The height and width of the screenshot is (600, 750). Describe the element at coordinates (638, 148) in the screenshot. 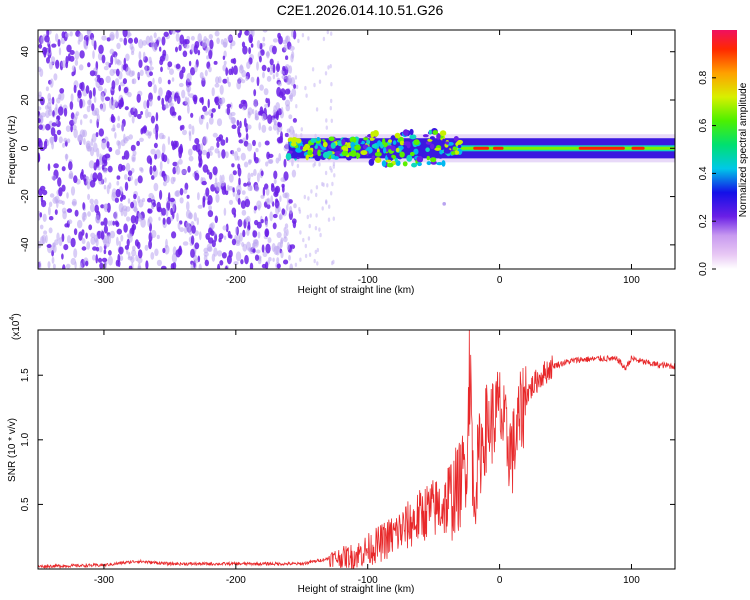

I see `signal-peak` at that location.